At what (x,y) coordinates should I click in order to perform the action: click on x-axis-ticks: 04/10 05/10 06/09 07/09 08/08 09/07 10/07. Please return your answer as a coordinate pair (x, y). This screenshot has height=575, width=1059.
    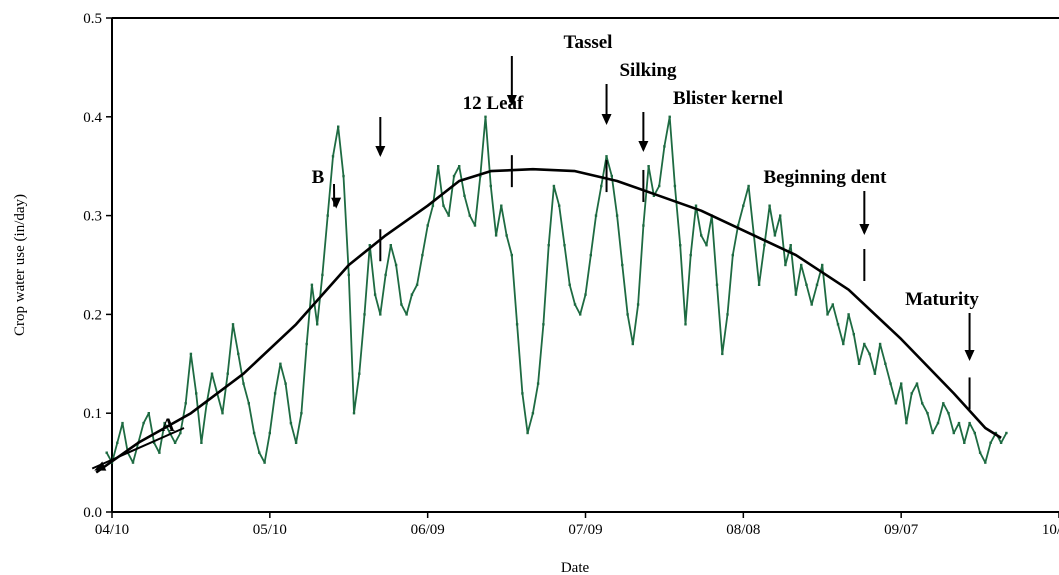
    Looking at the image, I should click on (577, 525).